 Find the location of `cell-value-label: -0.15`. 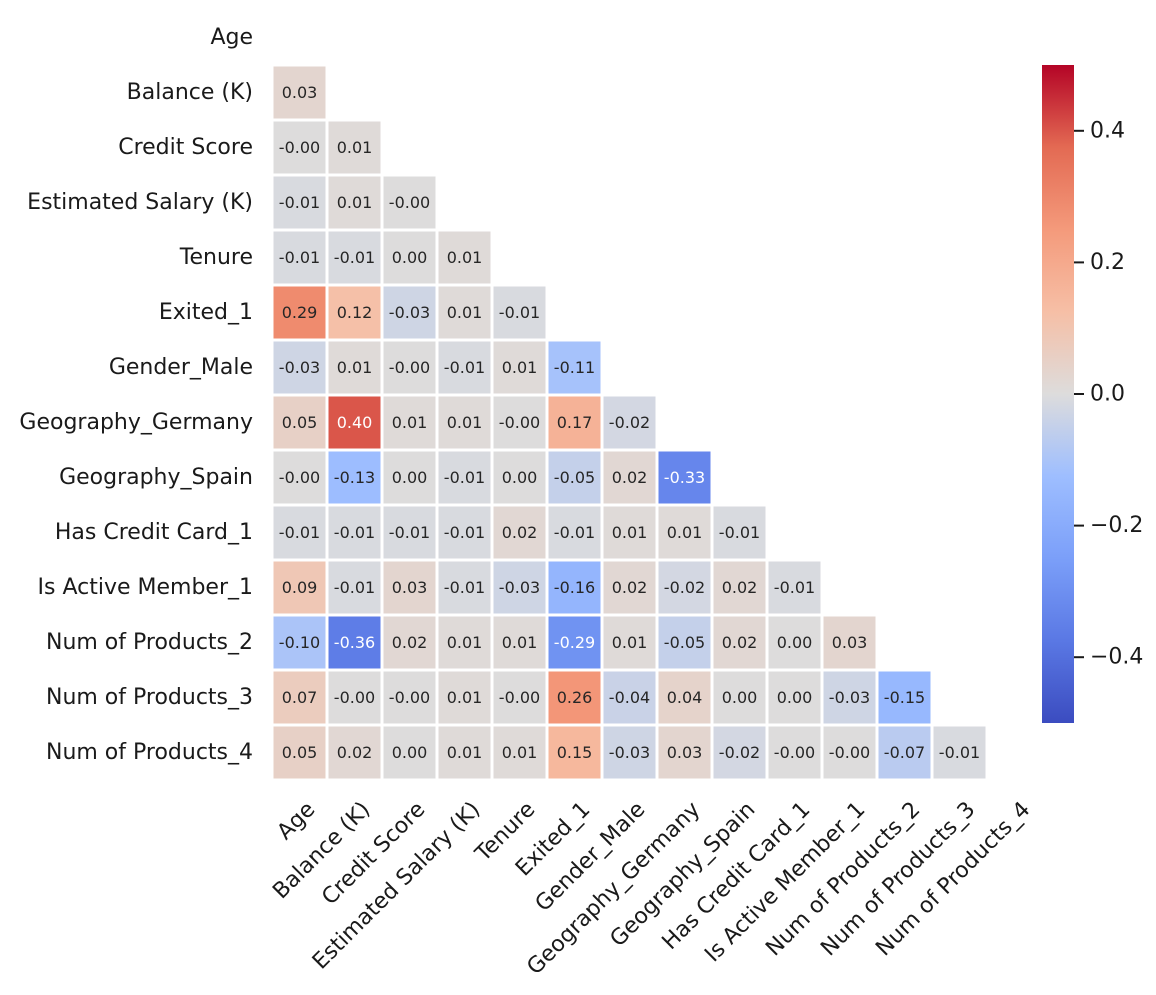

cell-value-label: -0.15 is located at coordinates (904, 697).